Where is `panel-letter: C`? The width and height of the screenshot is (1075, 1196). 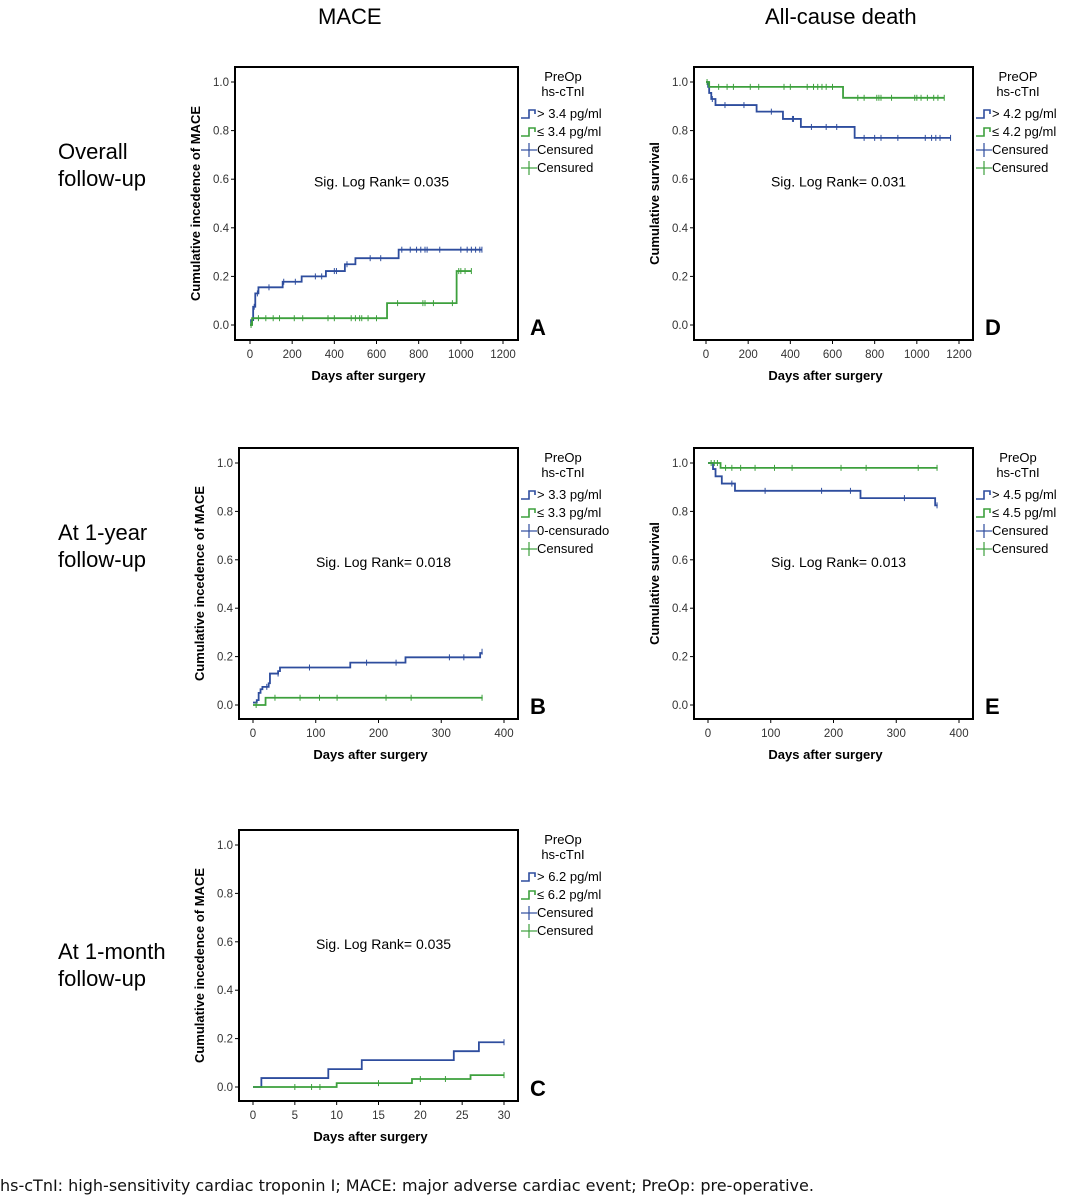
panel-letter: C is located at coordinates (538, 1088).